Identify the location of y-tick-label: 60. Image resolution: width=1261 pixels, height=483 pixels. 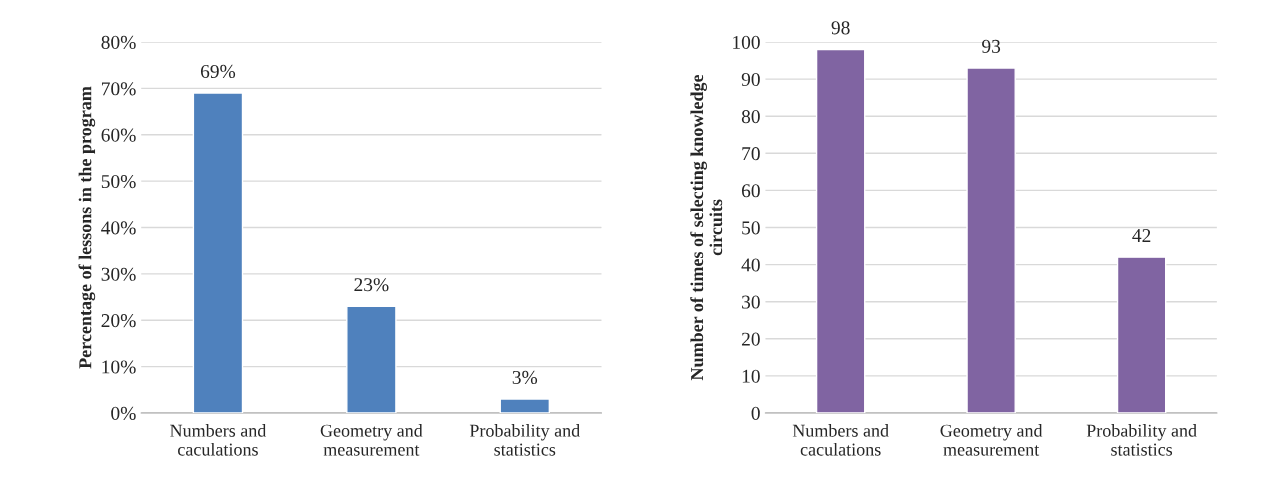
(750, 191).